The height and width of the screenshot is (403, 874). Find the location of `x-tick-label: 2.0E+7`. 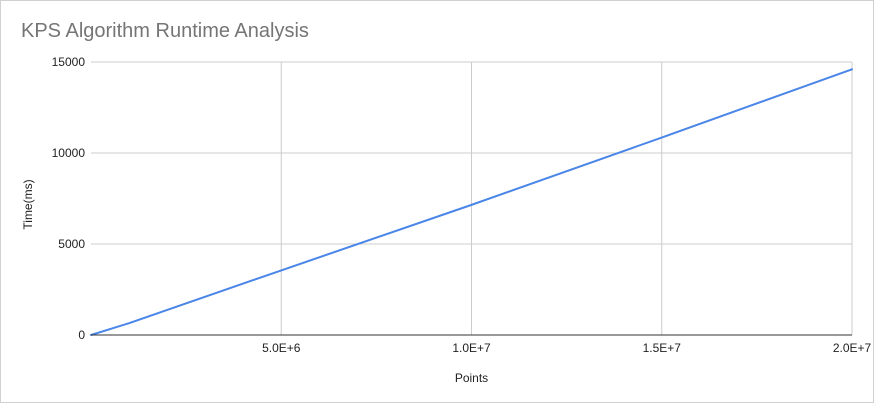

x-tick-label: 2.0E+7 is located at coordinates (852, 348).